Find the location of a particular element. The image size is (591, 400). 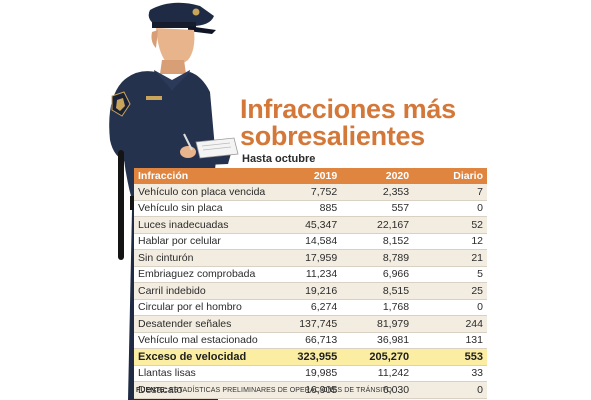

cell-infraccion: Desacato is located at coordinates (160, 389).